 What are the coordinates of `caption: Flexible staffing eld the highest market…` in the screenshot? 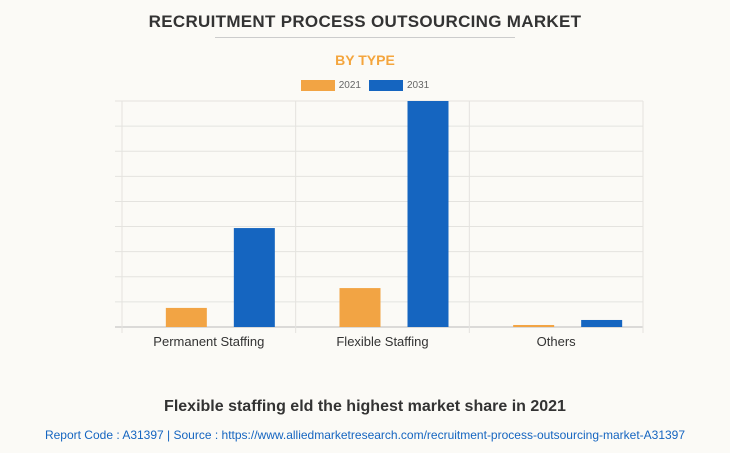 It's located at (365, 406).